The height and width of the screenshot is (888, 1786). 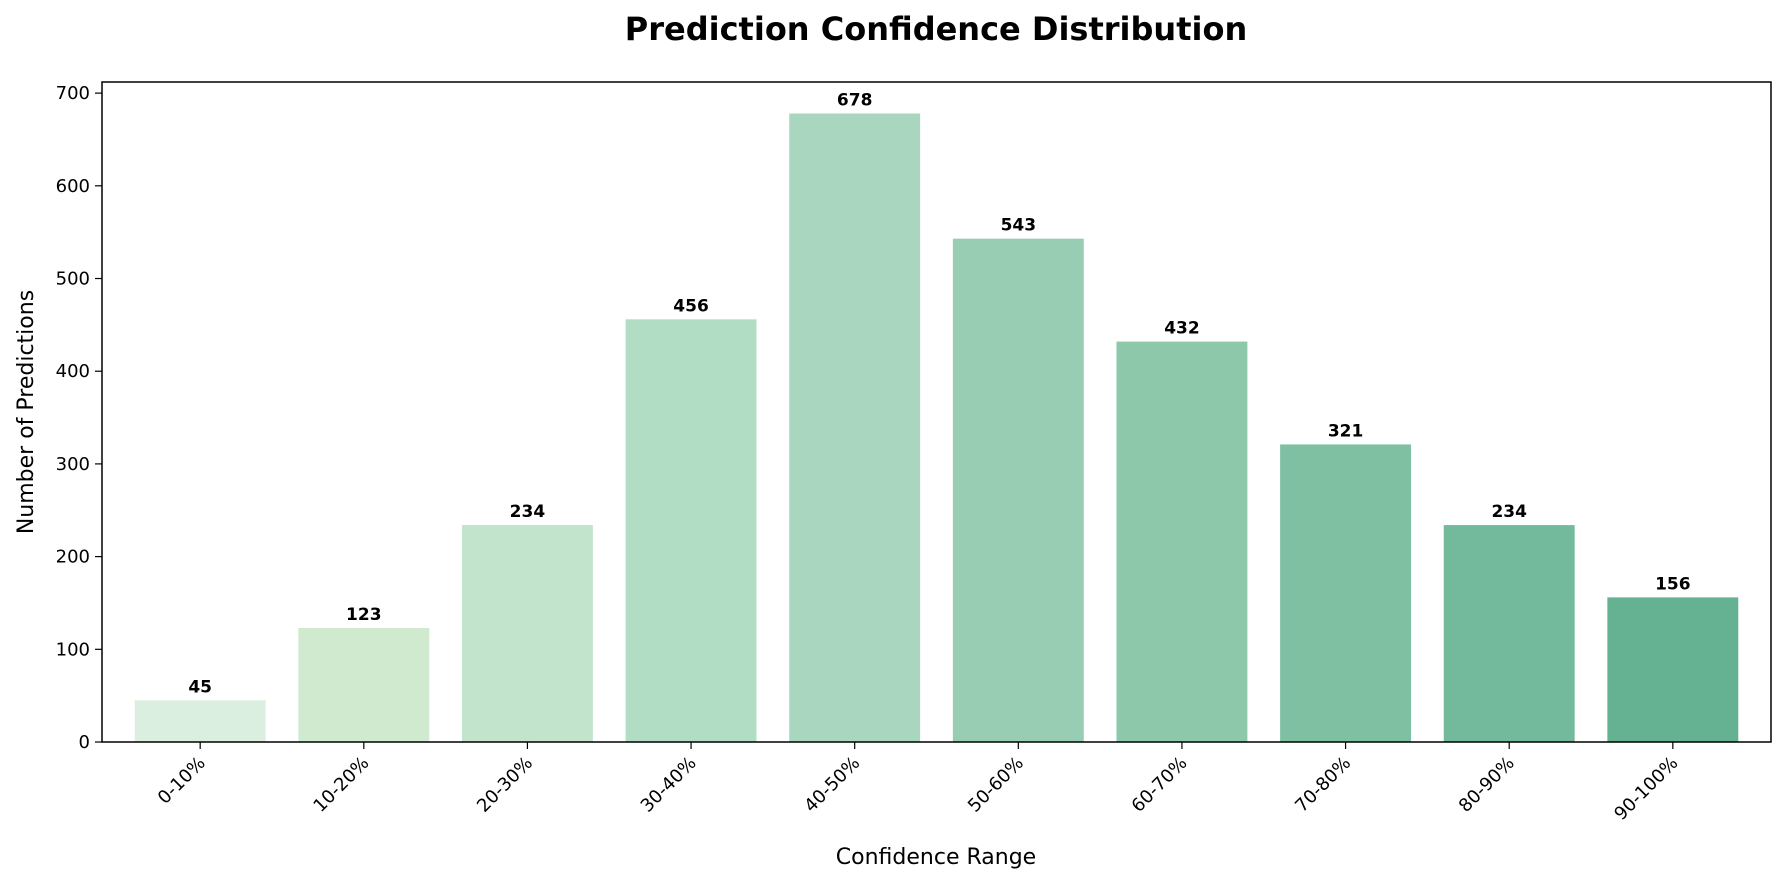 I want to click on x-tick-label: 60-70%, so click(x=1160, y=785).